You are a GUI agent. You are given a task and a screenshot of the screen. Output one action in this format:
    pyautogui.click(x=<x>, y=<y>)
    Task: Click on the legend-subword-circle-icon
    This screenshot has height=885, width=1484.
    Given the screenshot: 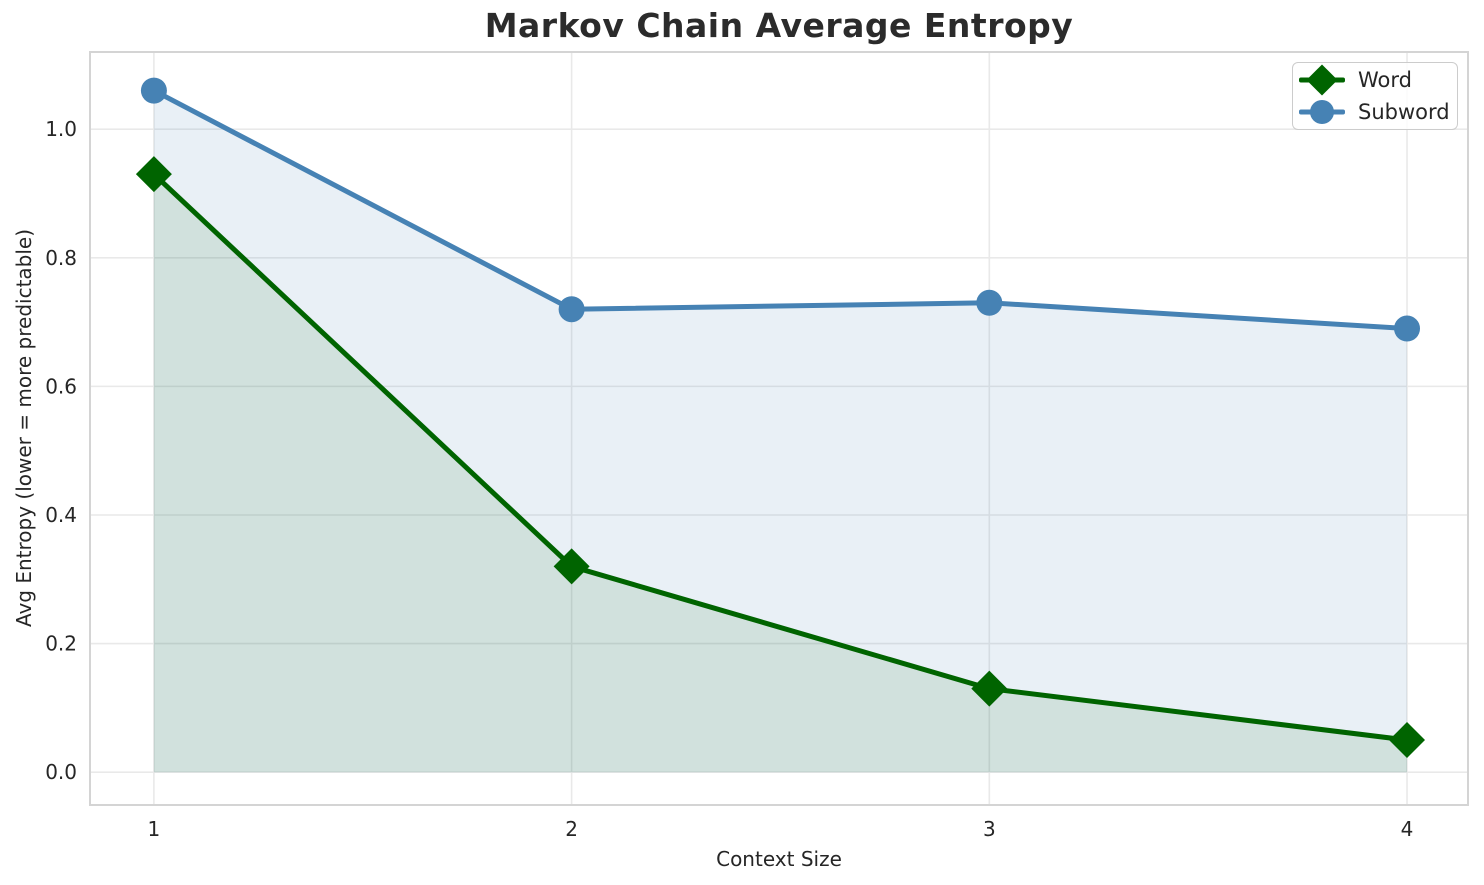 What is the action you would take?
    pyautogui.click(x=1322, y=112)
    